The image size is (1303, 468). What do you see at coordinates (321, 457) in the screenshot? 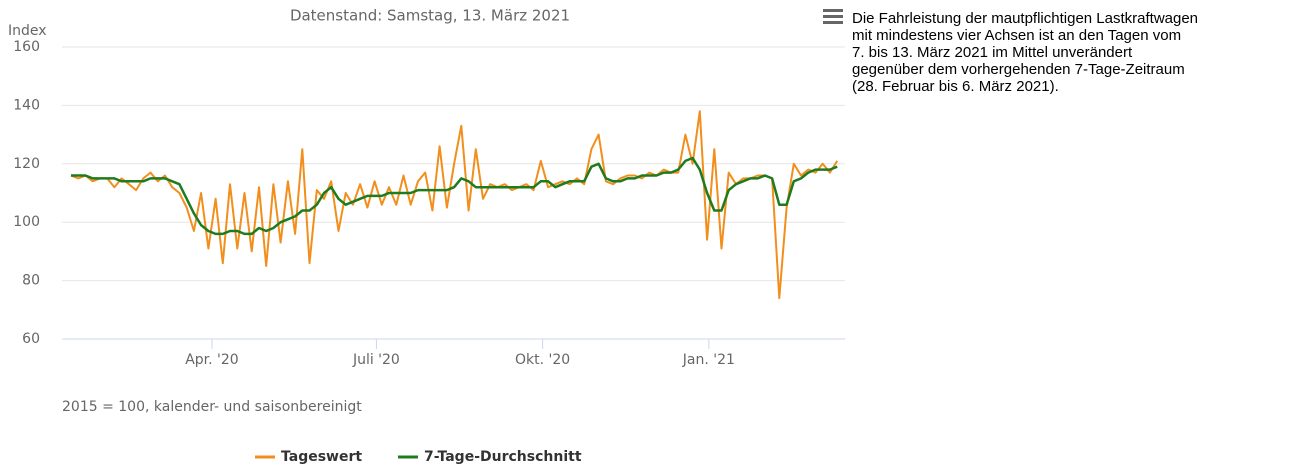
I see `legend-label: Tageswert` at bounding box center [321, 457].